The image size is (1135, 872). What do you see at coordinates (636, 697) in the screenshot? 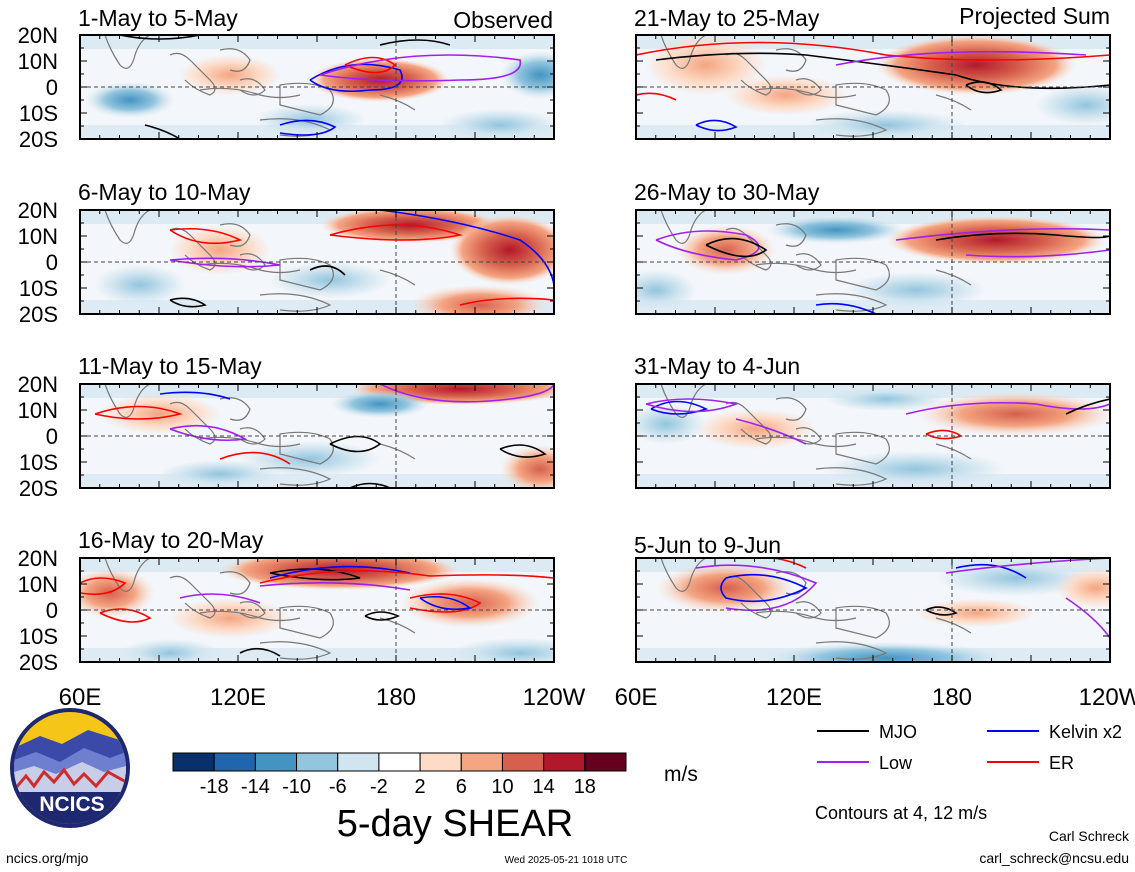
I see `lon-tick-label: 60E` at bounding box center [636, 697].